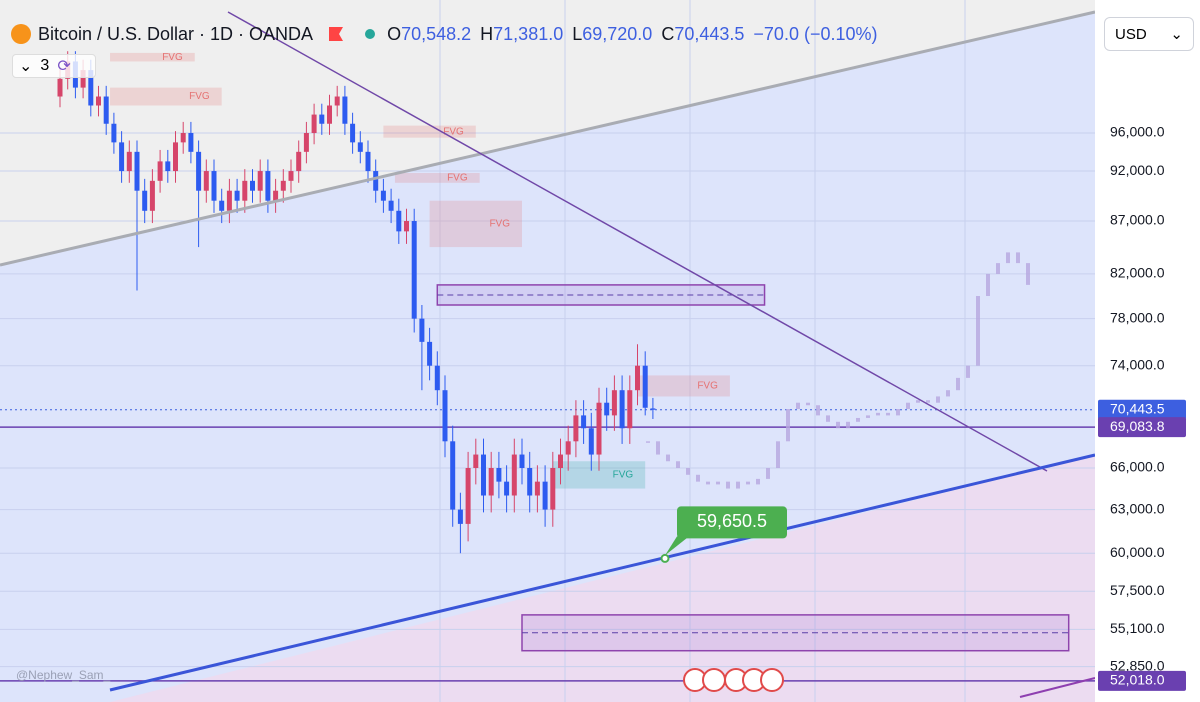  What do you see at coordinates (1137, 132) in the screenshot?
I see `y-tick-label: 96,000.0` at bounding box center [1137, 132].